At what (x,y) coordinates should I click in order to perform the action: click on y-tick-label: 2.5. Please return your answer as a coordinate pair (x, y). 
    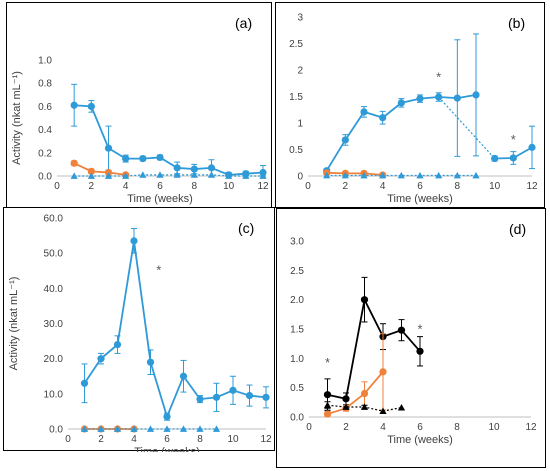
    Looking at the image, I should click on (296, 44).